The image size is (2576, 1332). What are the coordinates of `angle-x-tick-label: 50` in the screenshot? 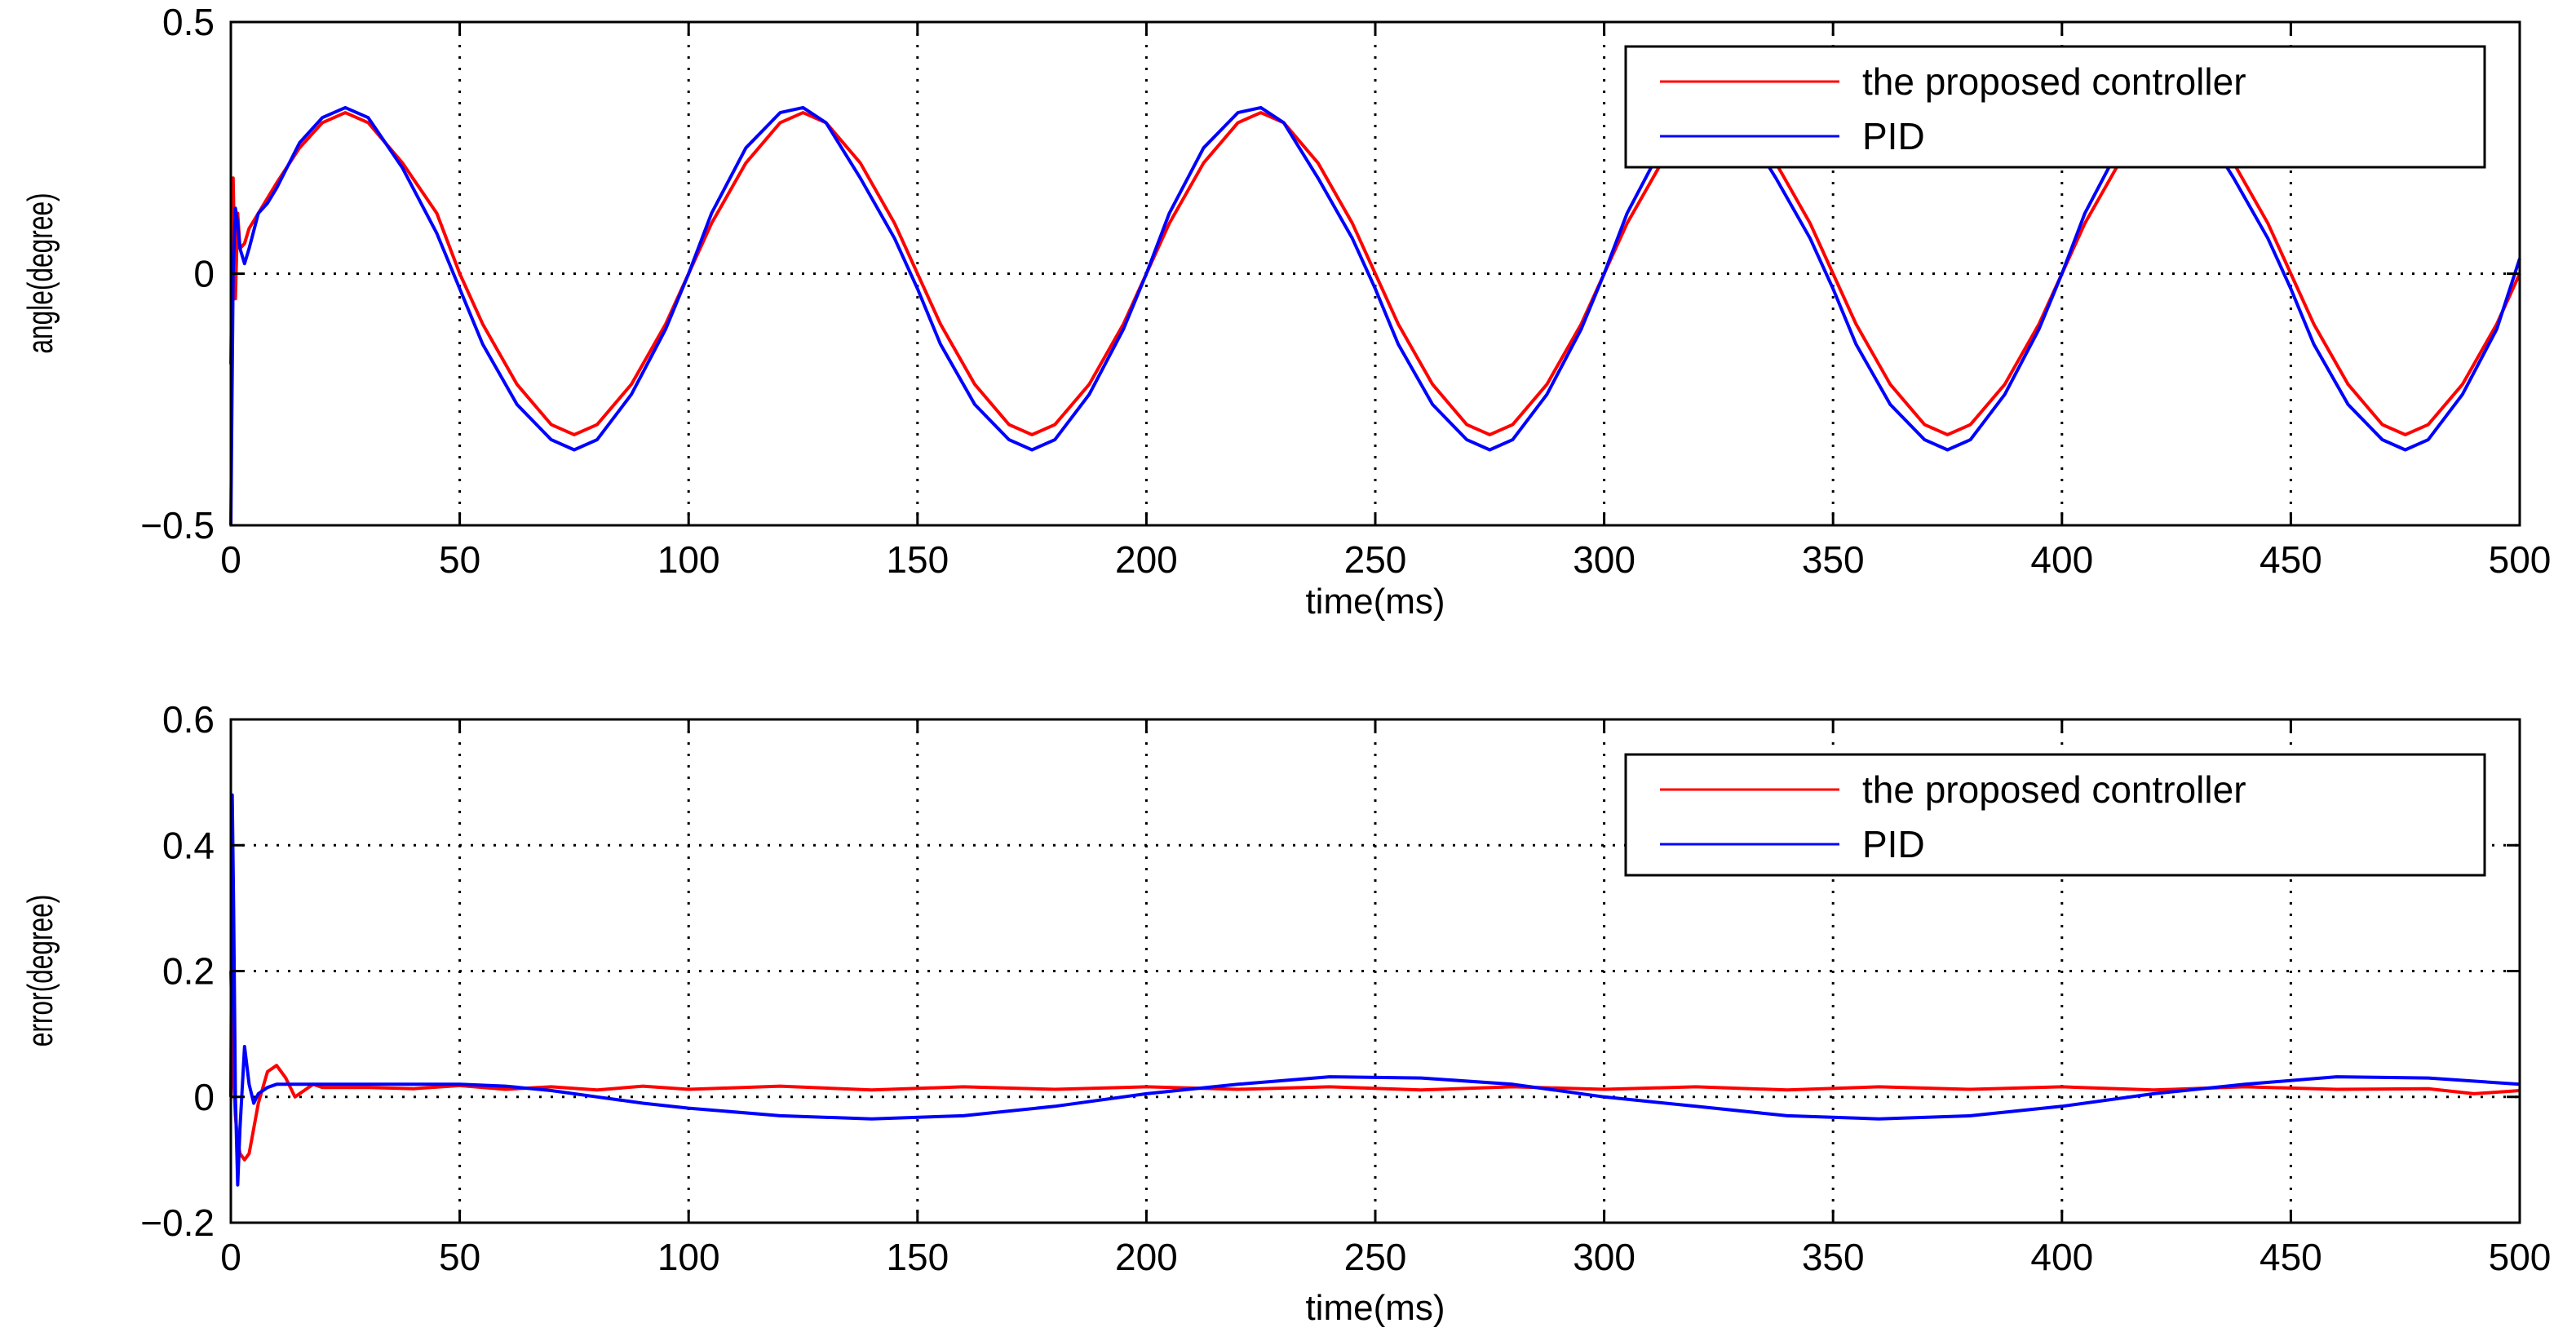 It's located at (459, 559).